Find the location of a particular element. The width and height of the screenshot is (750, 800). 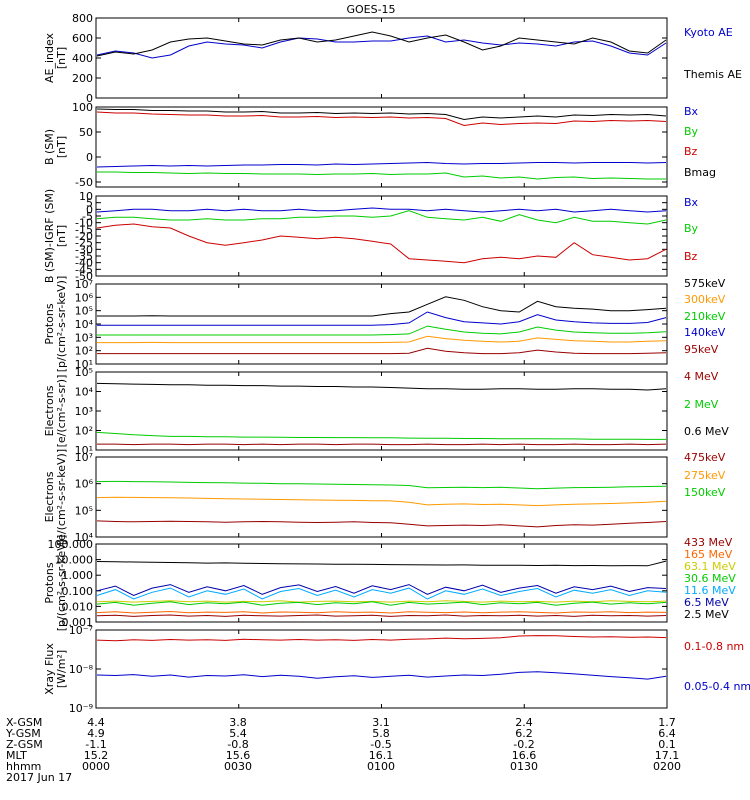

y-tick-label: 10⁻⁷ is located at coordinates (81, 630).